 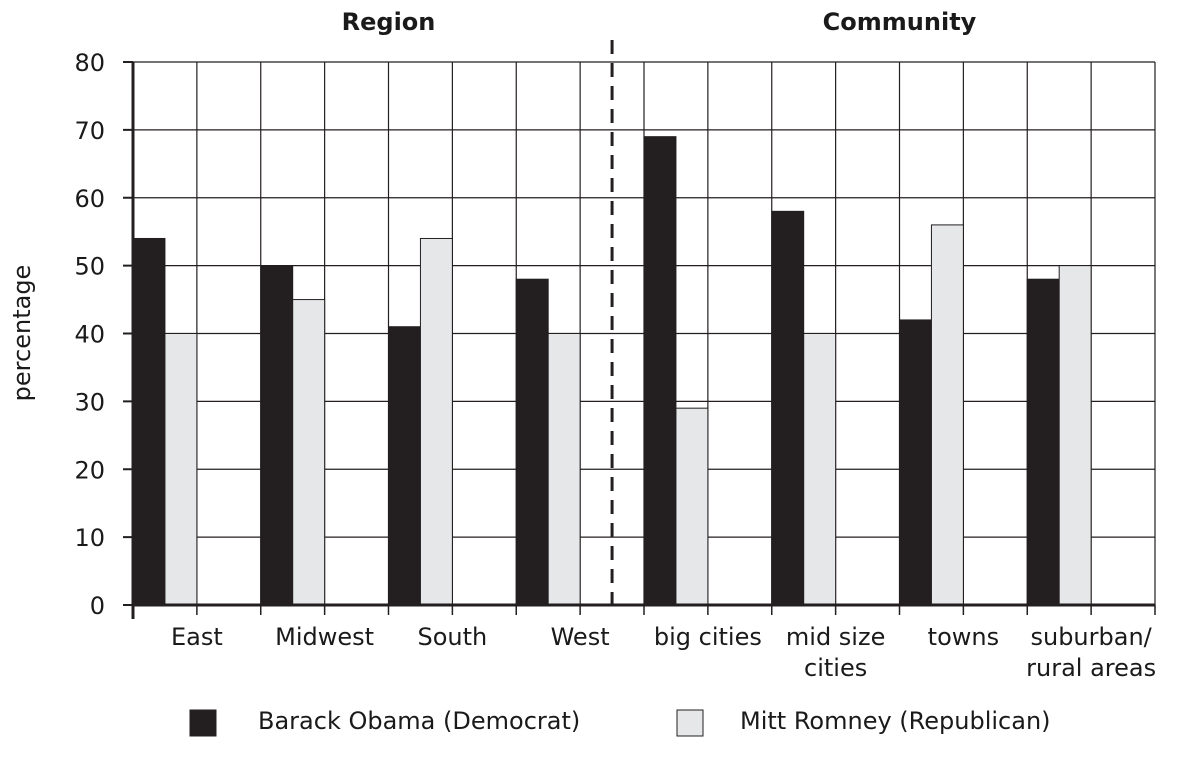 What do you see at coordinates (900, 22) in the screenshot?
I see `group-title: Community` at bounding box center [900, 22].